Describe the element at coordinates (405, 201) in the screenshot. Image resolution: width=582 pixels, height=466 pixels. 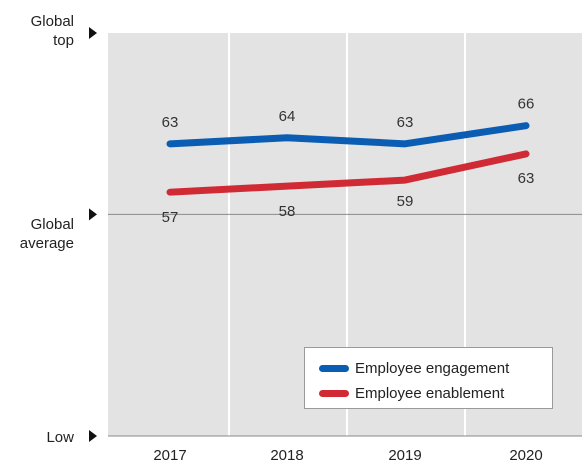
I see `data-label-series-1-2019: 59` at that location.